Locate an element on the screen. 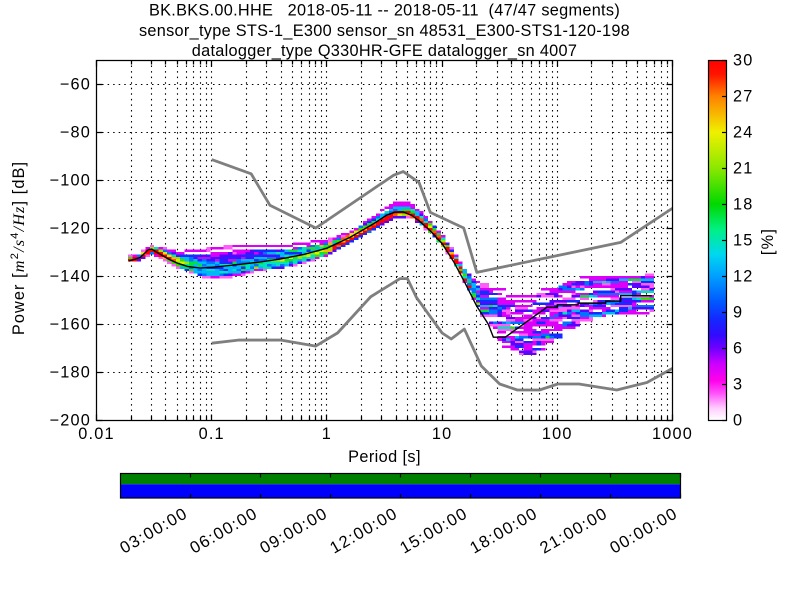 The width and height of the screenshot is (800, 605). svg-text: 12 is located at coordinates (743, 277).